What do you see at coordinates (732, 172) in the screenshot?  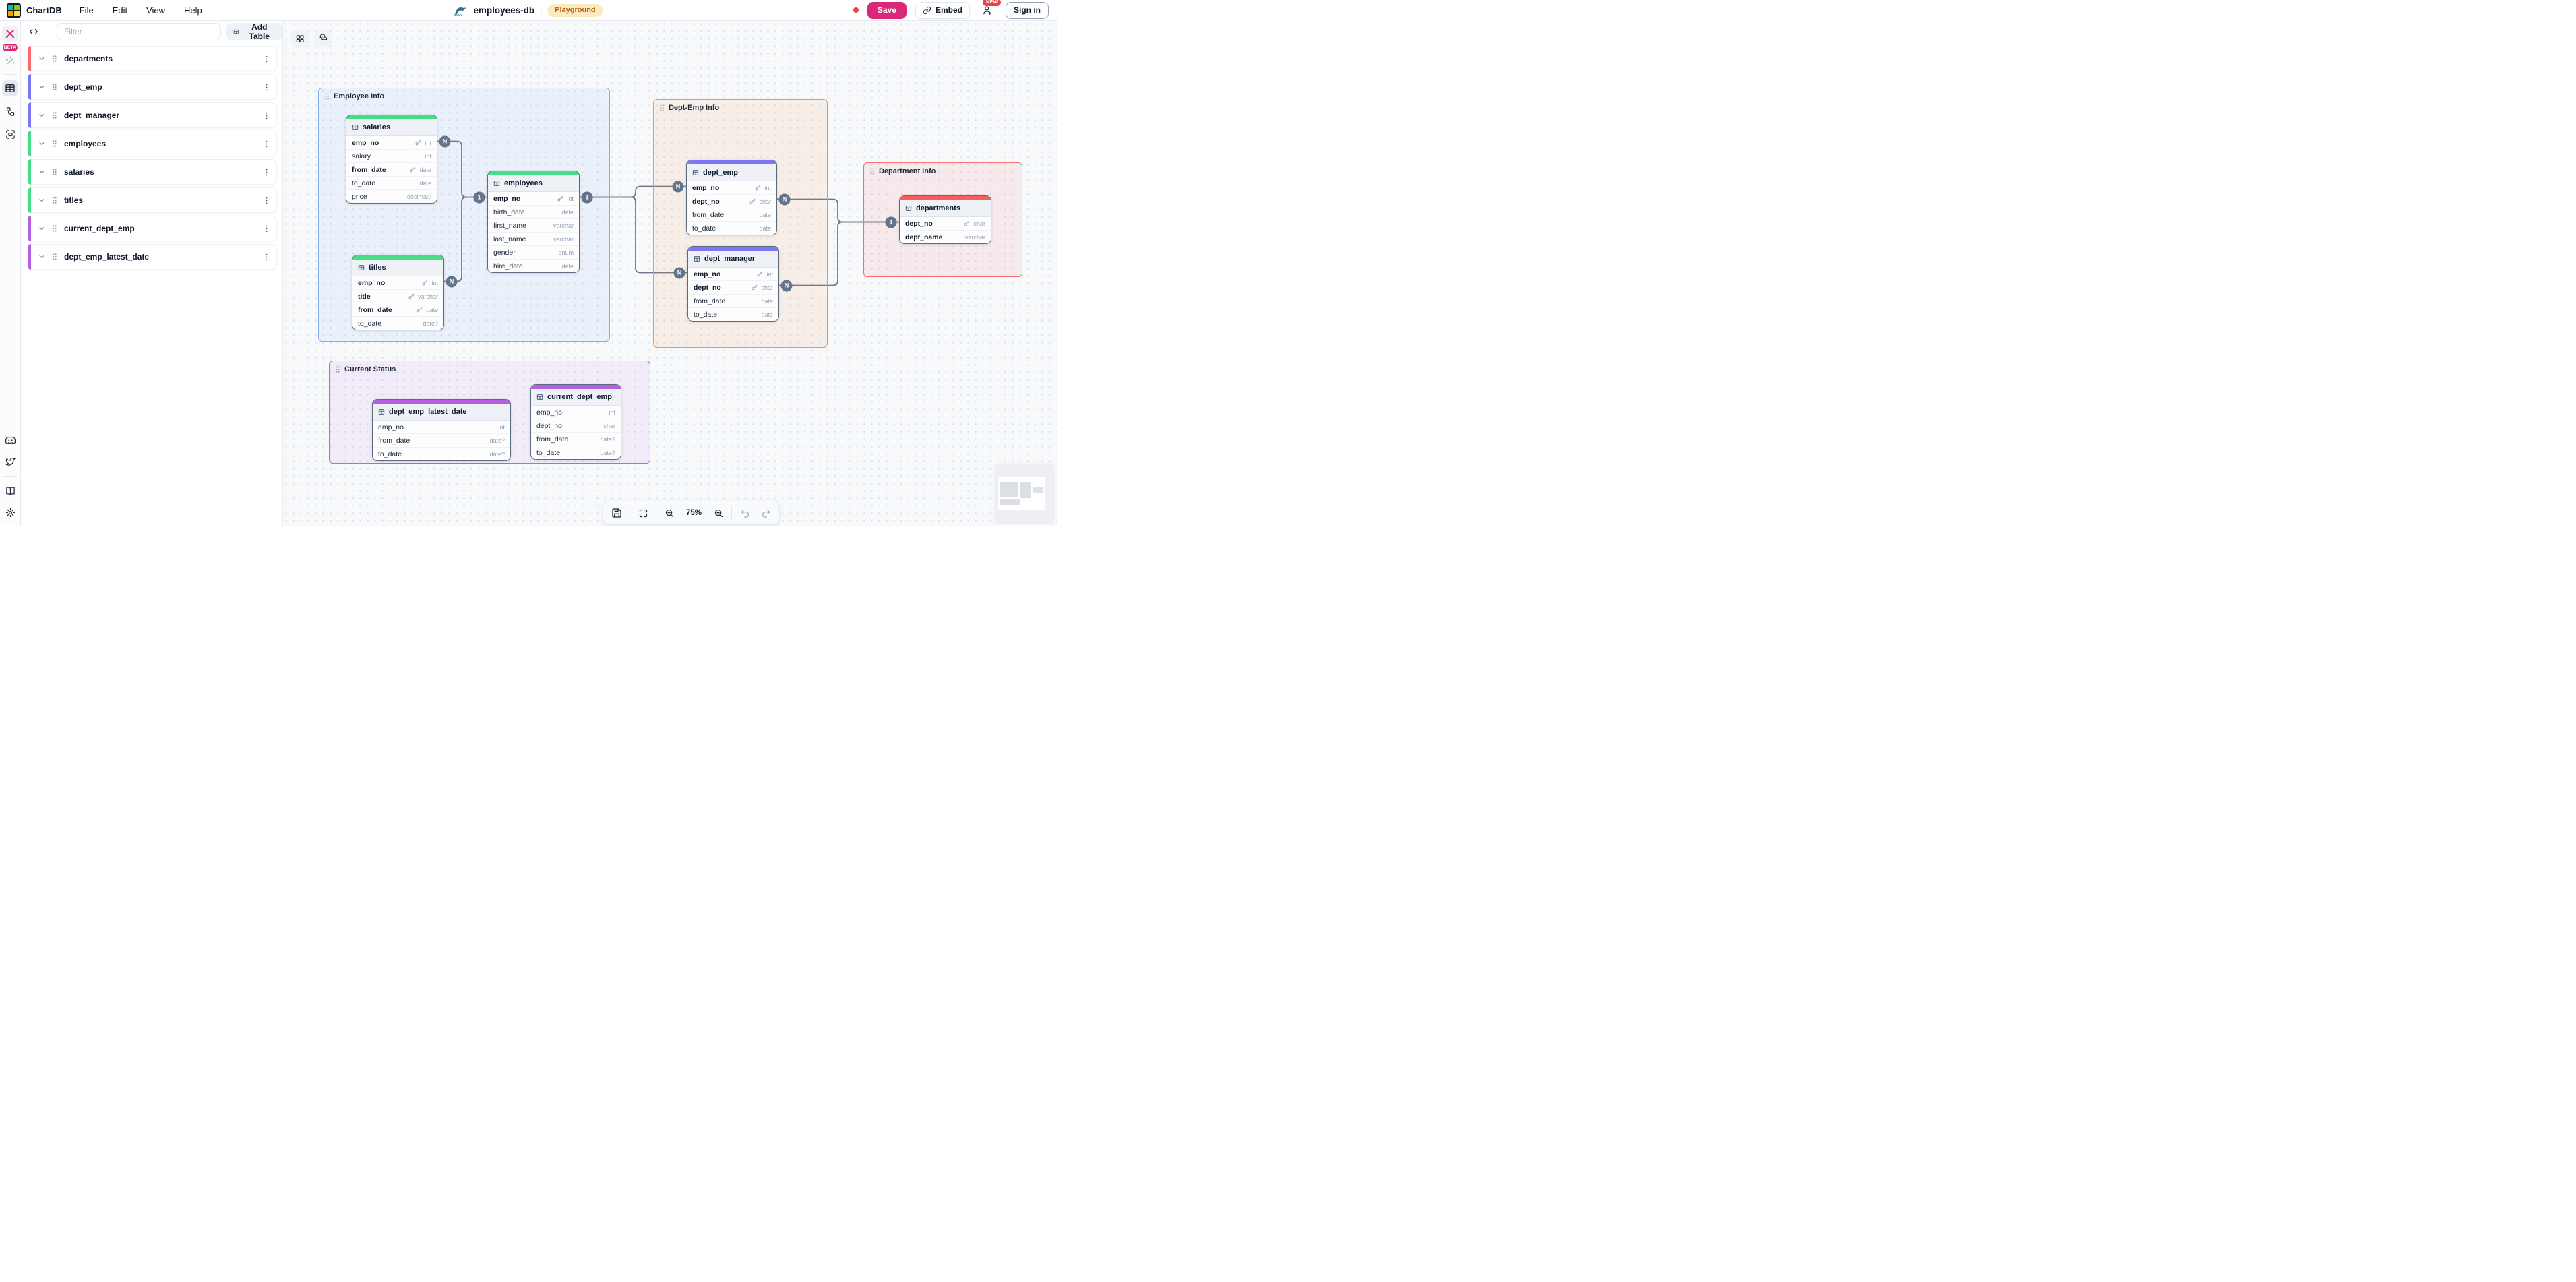 I see `table-header: dept_emp` at bounding box center [732, 172].